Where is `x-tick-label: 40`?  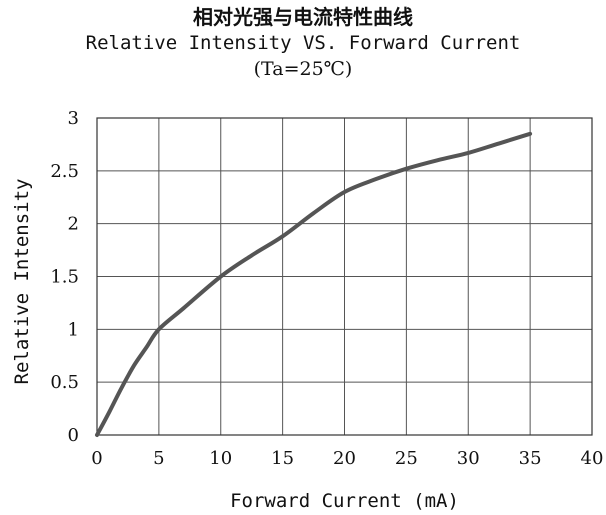 x-tick-label: 40 is located at coordinates (592, 458).